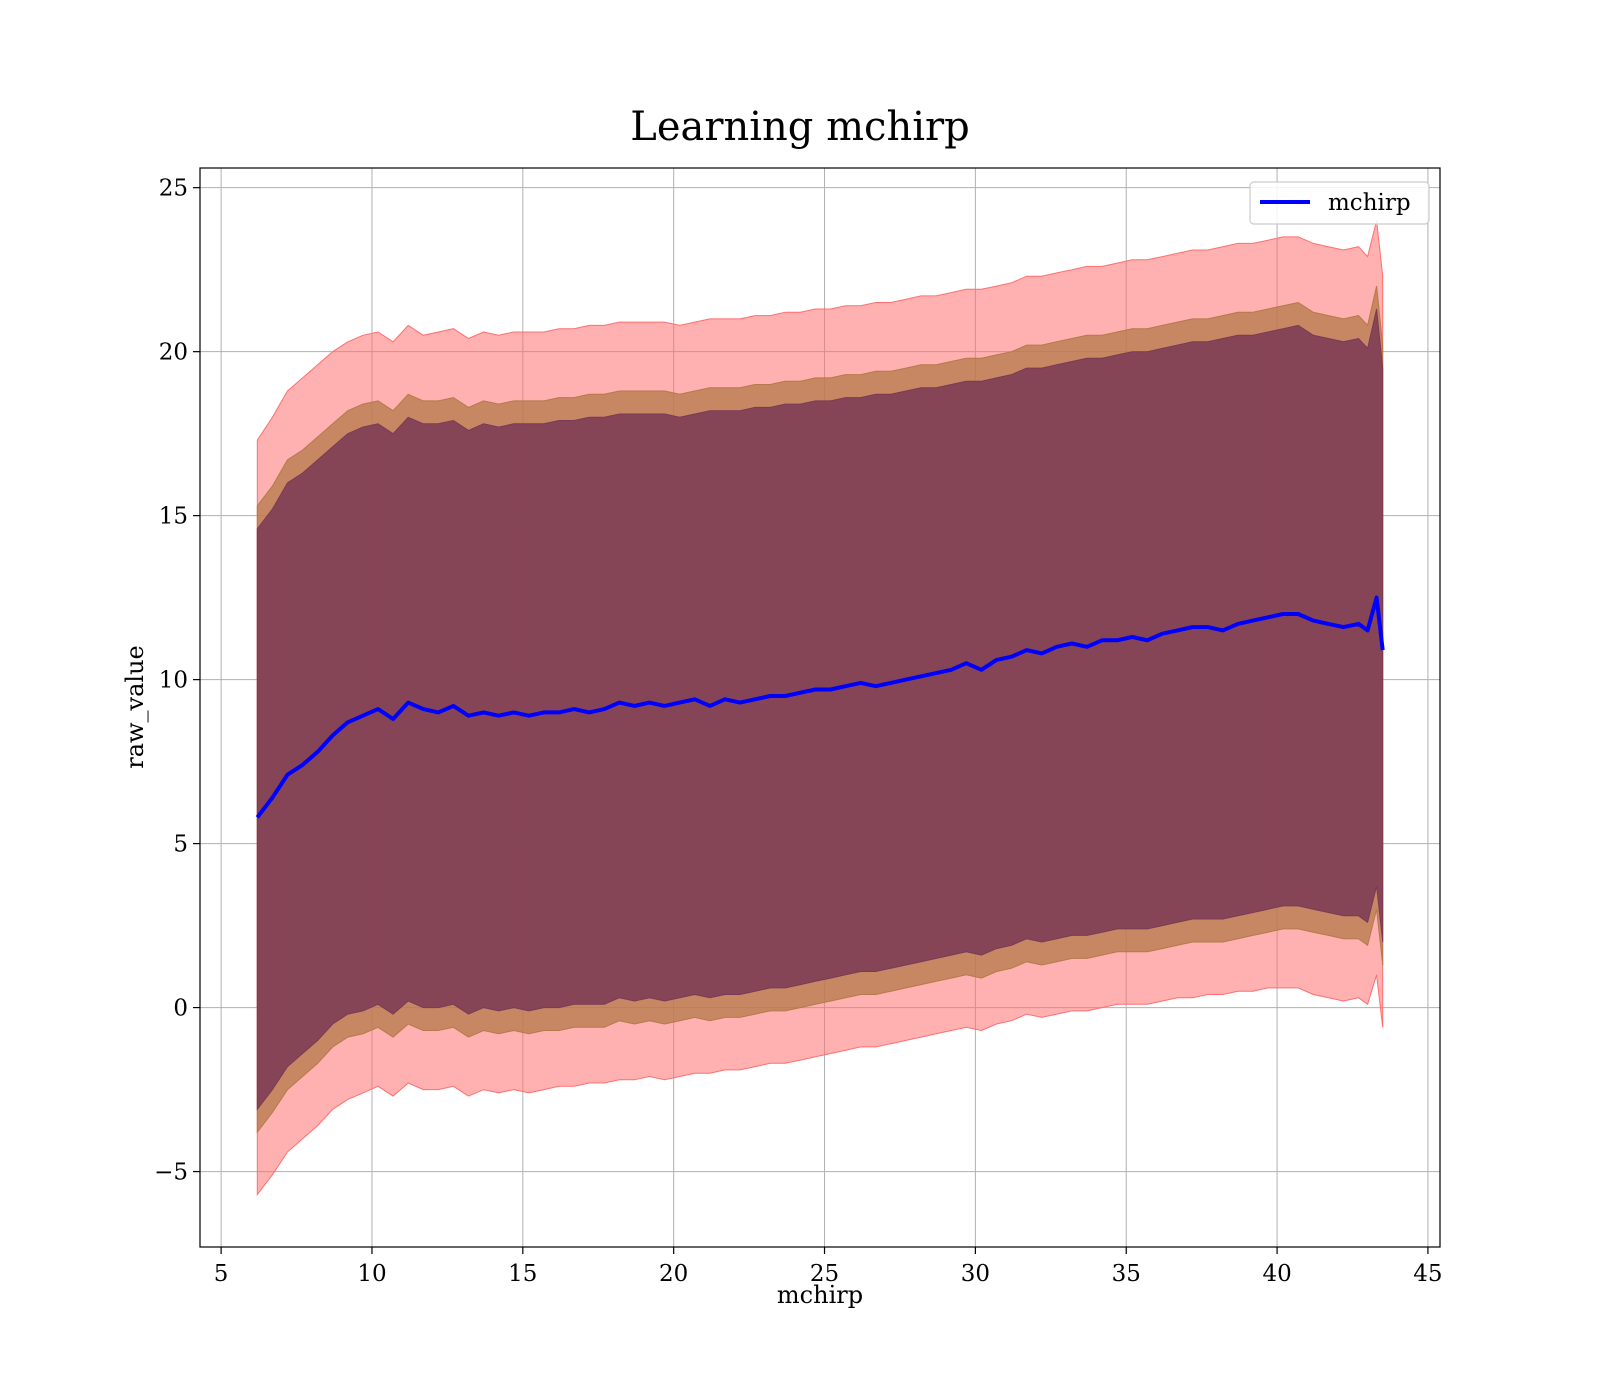 The width and height of the screenshot is (1600, 1400). What do you see at coordinates (371, 1274) in the screenshot?
I see `x-tick-label: 10` at bounding box center [371, 1274].